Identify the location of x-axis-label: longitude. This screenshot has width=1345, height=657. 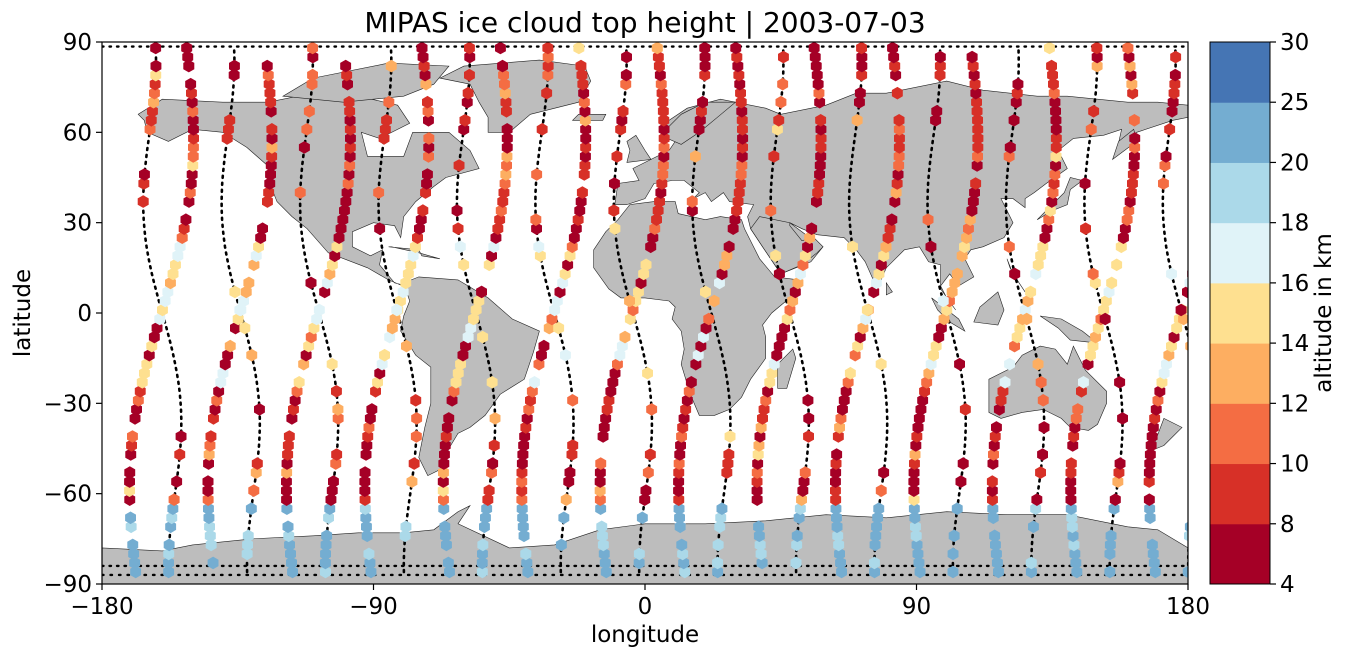
(645, 635).